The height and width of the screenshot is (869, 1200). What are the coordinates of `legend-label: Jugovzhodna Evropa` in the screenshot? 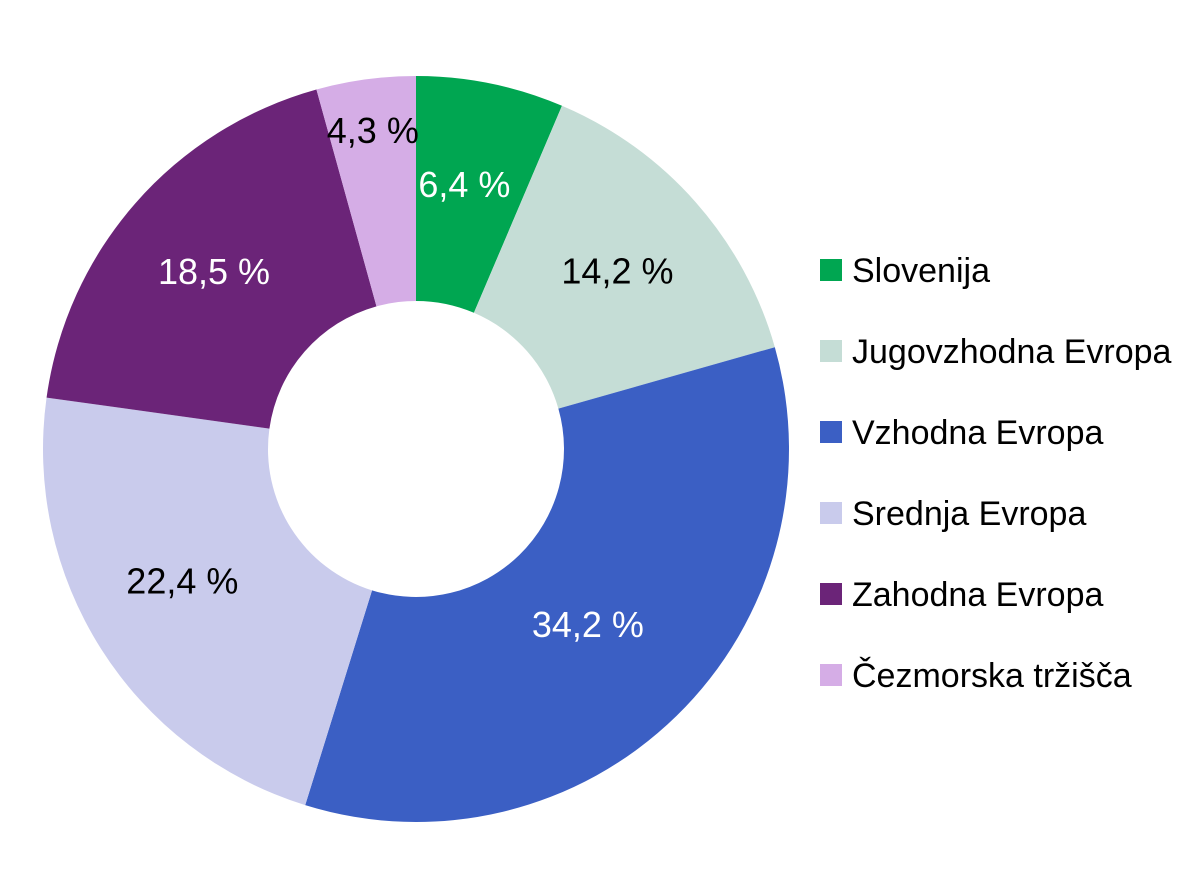 It's located at (1012, 352).